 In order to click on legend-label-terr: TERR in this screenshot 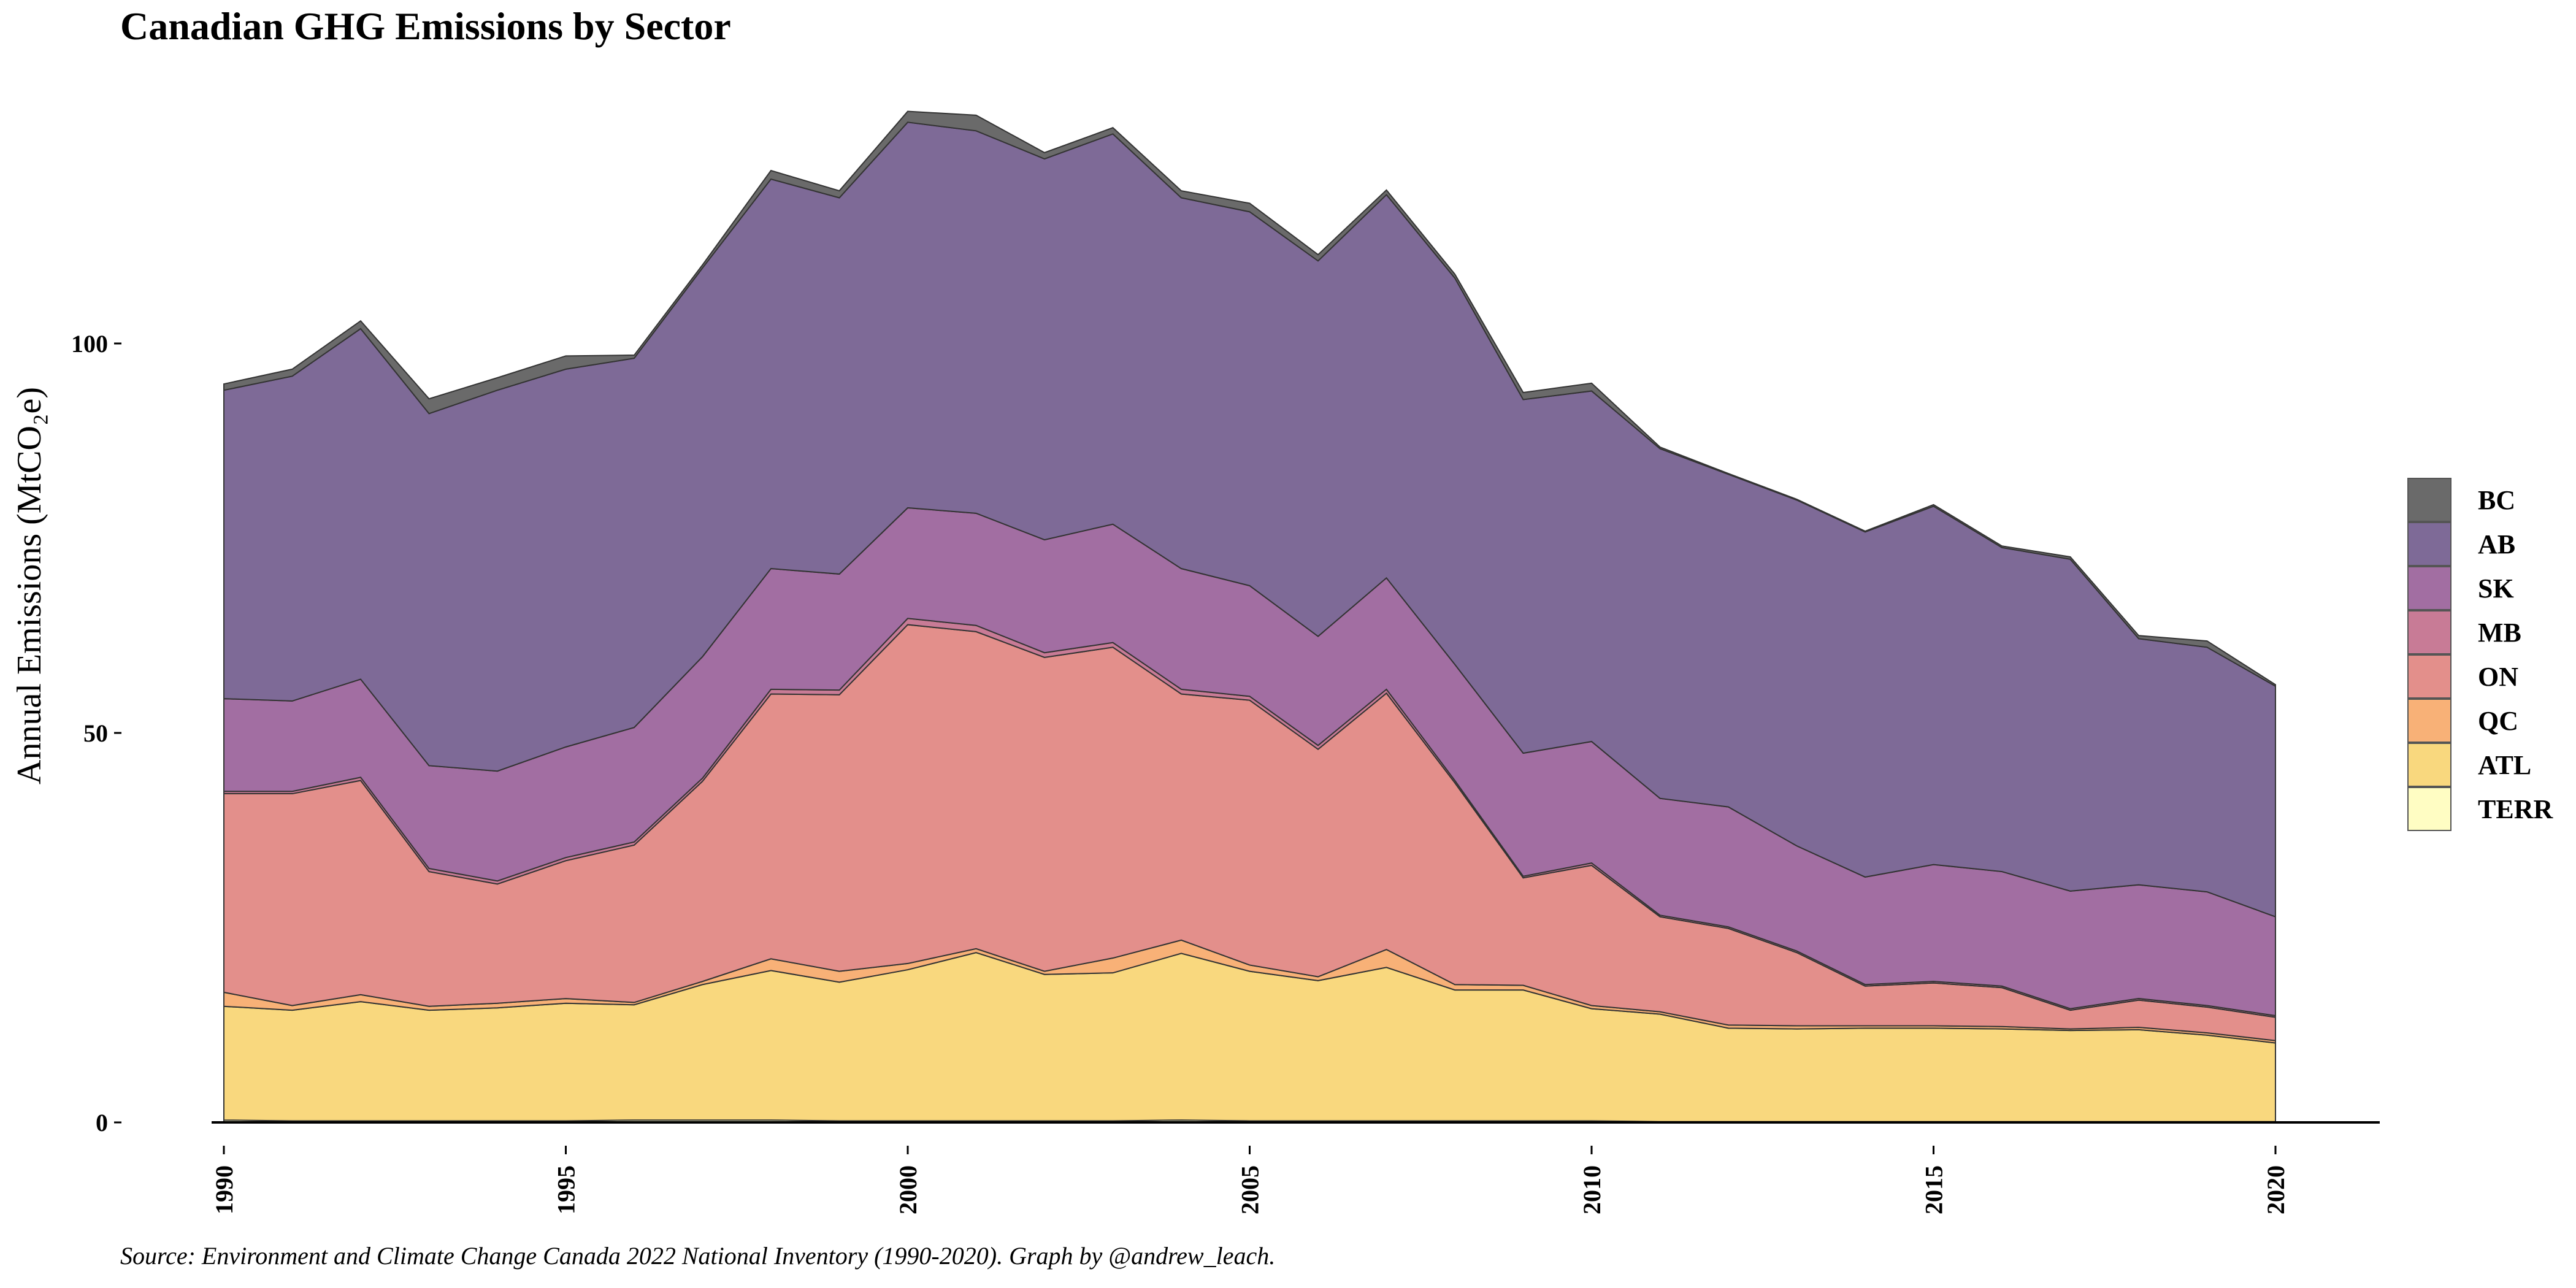, I will do `click(2515, 809)`.